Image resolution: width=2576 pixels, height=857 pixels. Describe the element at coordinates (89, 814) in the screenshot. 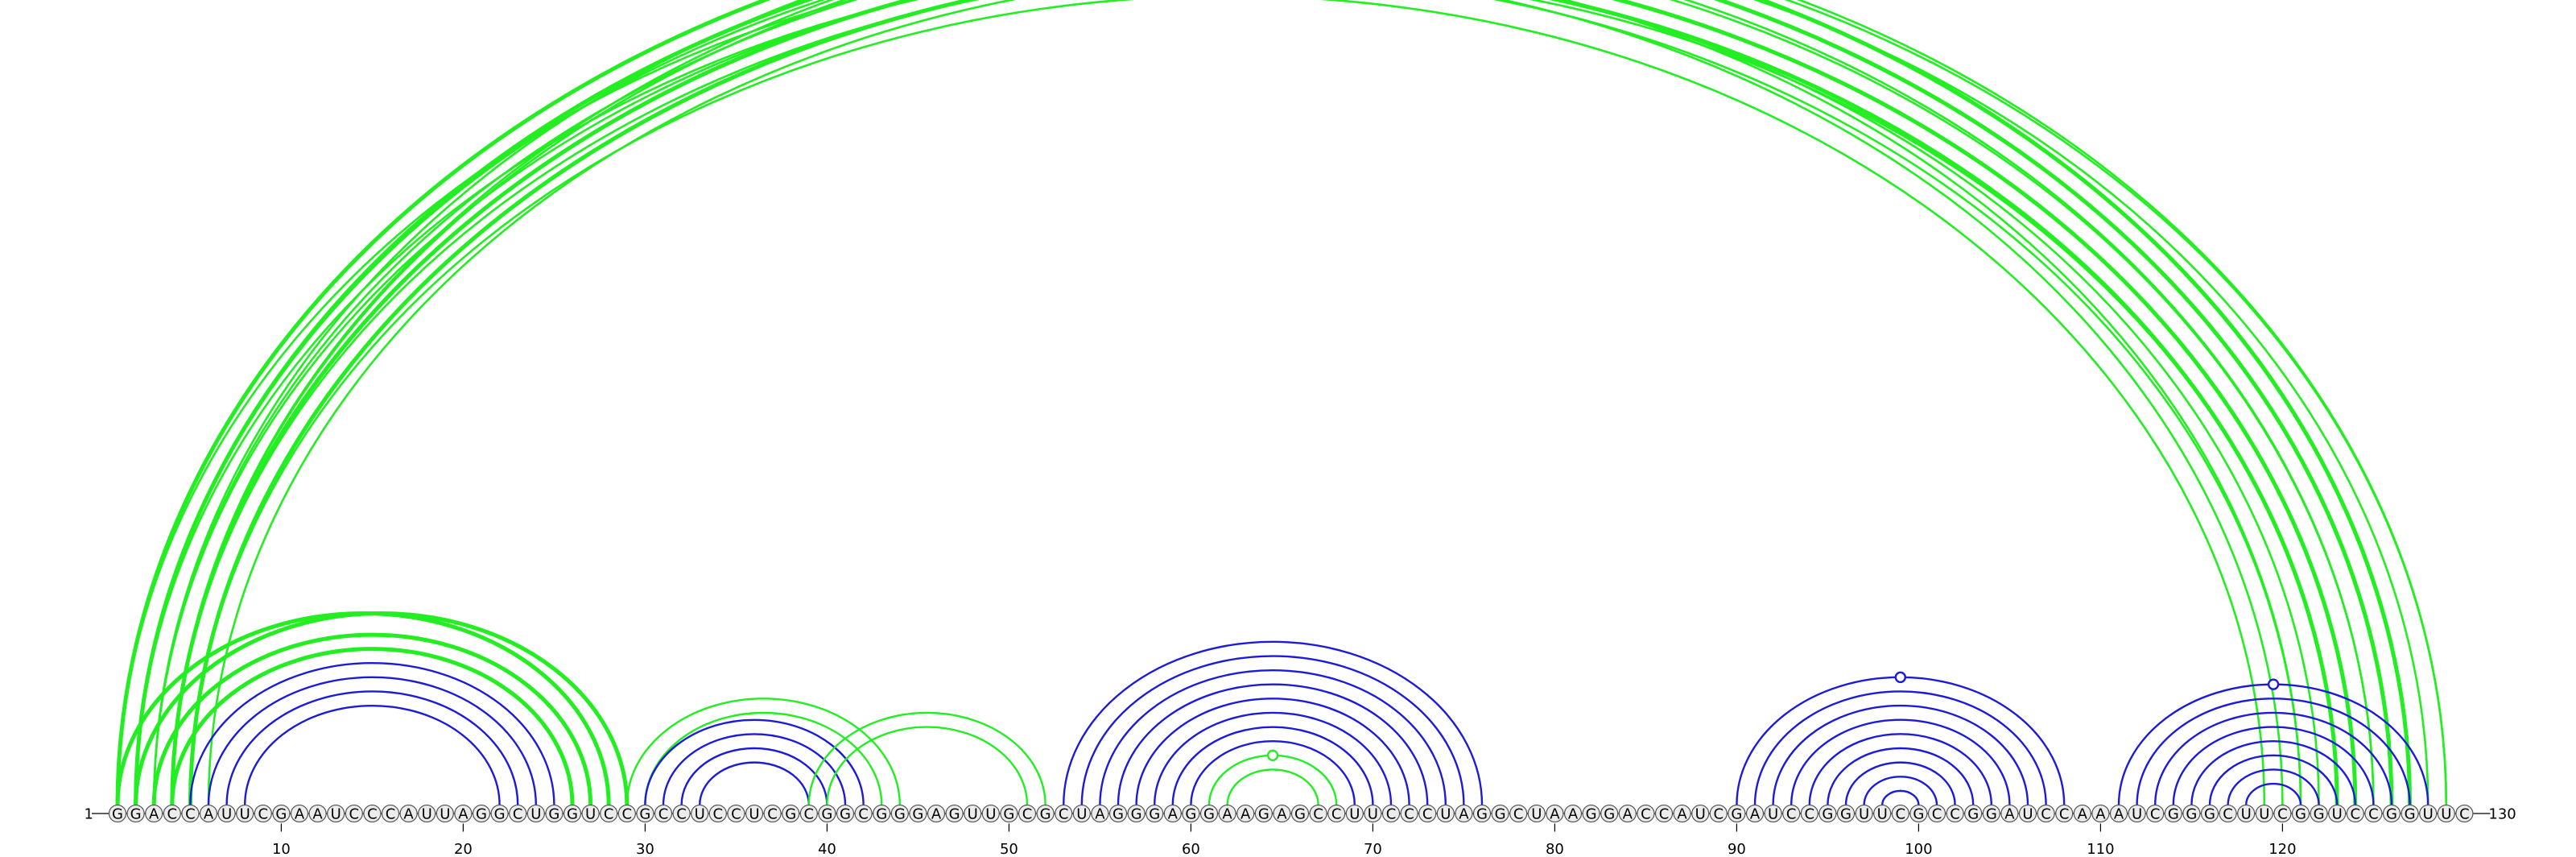

I see `start-position-label: 1` at that location.